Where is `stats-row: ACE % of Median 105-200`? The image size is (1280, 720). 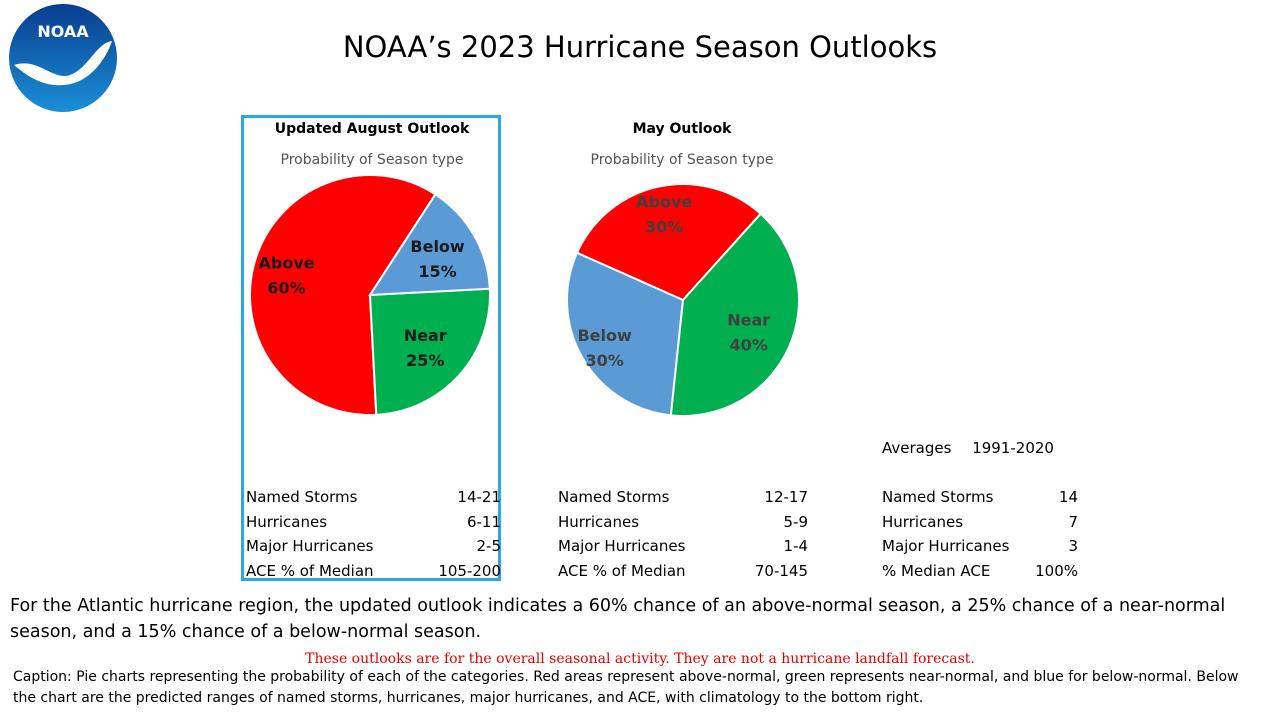 stats-row: ACE % of Median 105-200 is located at coordinates (373, 571).